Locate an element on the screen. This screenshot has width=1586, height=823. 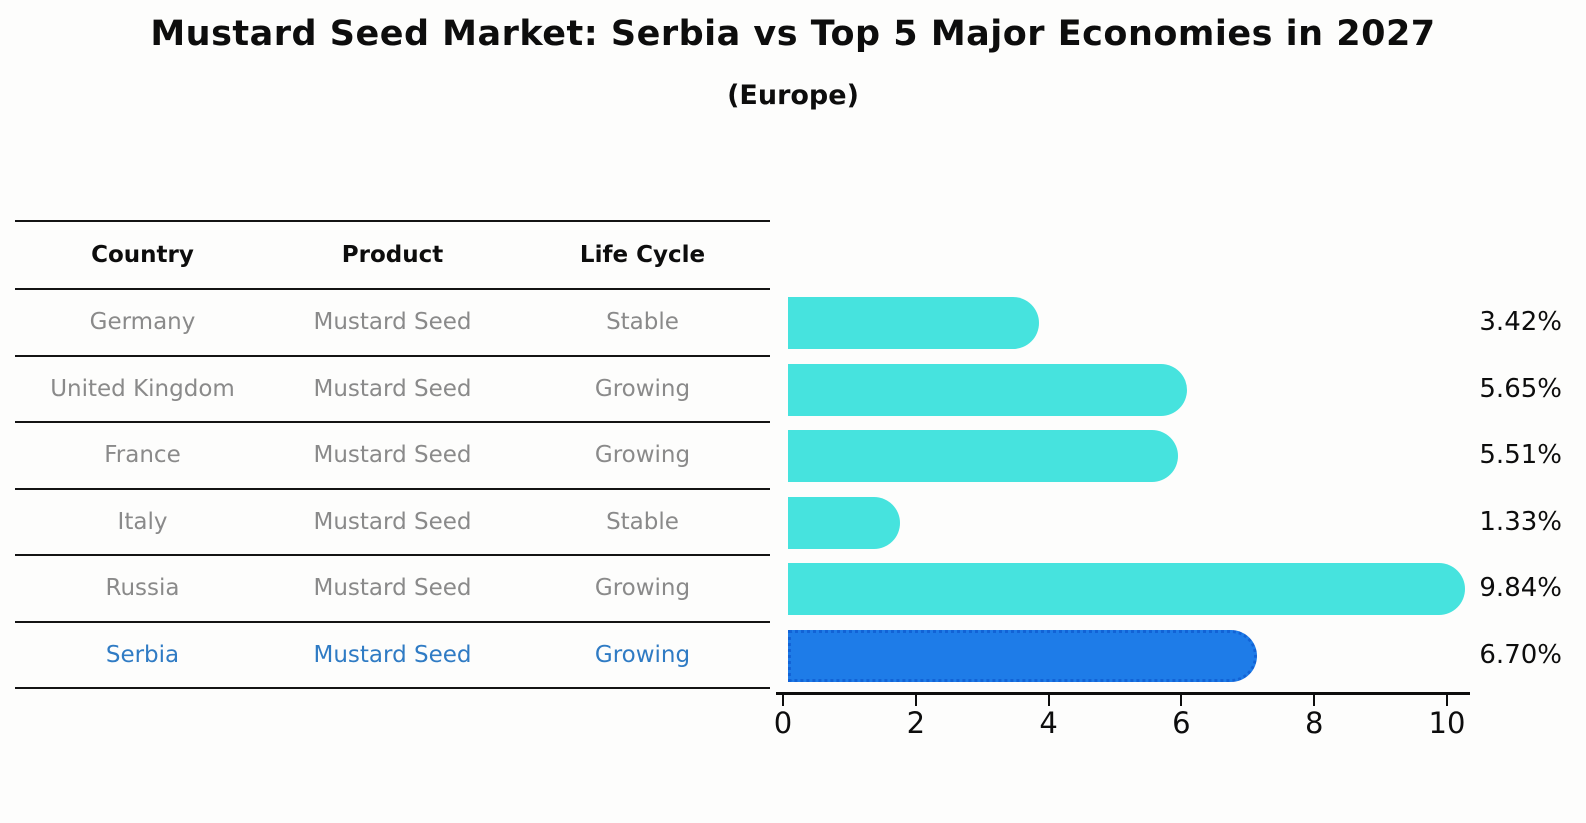
column-header-country: Country is located at coordinates (142, 255).